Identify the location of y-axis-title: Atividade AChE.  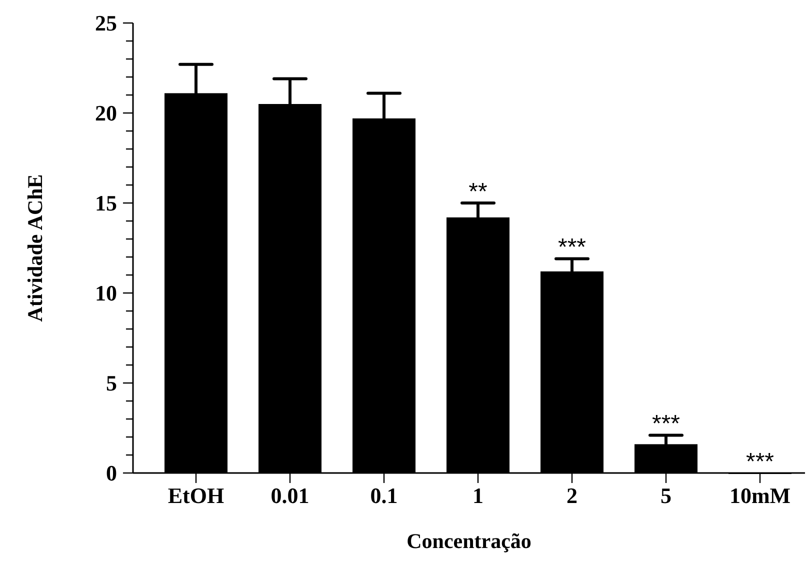
(35, 248).